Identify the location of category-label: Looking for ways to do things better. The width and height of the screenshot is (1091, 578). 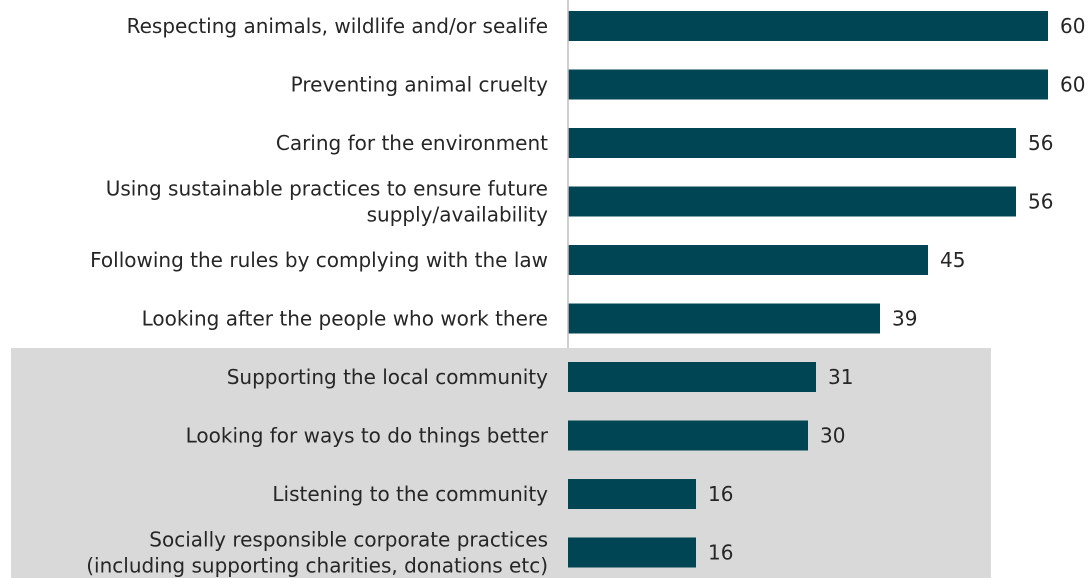
(367, 436).